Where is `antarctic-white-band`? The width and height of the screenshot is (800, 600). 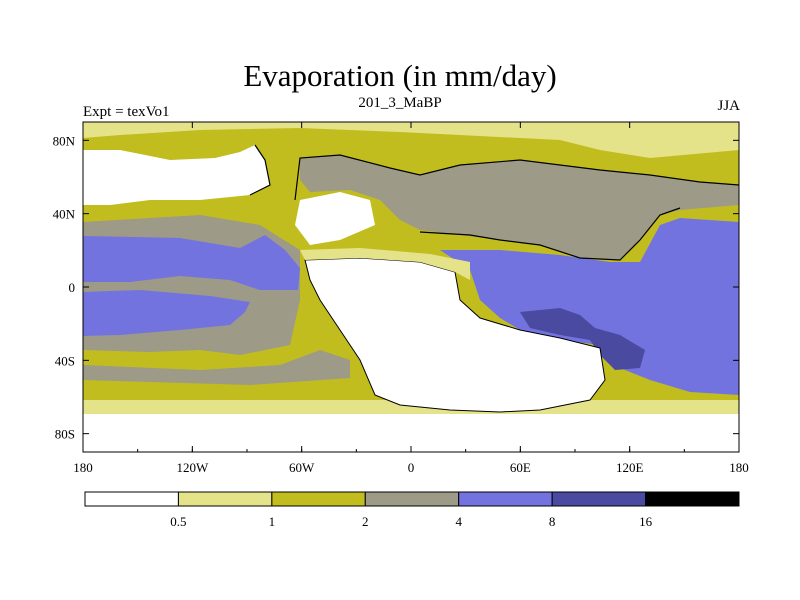 antarctic-white-band is located at coordinates (411, 433).